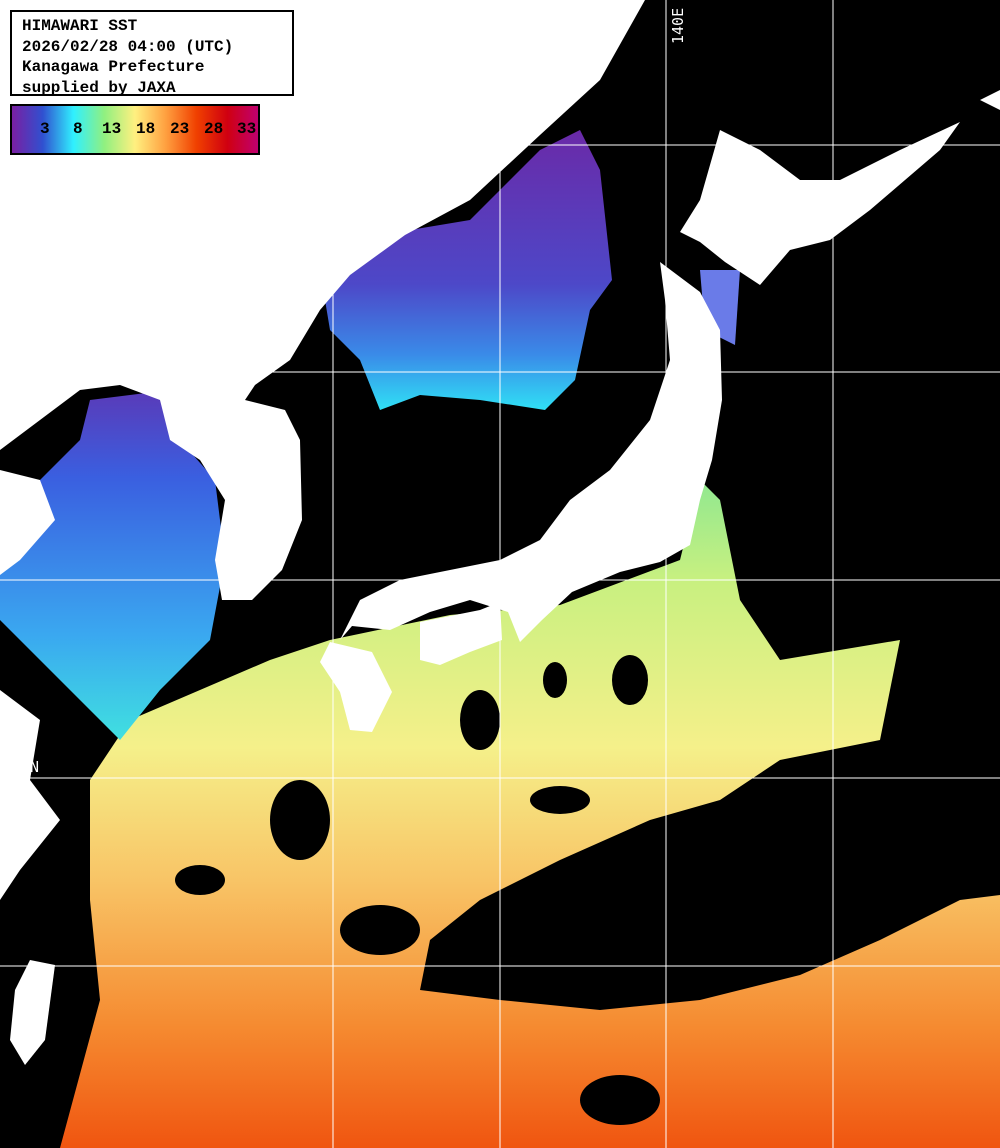  What do you see at coordinates (135, 129) in the screenshot?
I see `color-scale-legend: 3 8 13 18 23 28 33` at bounding box center [135, 129].